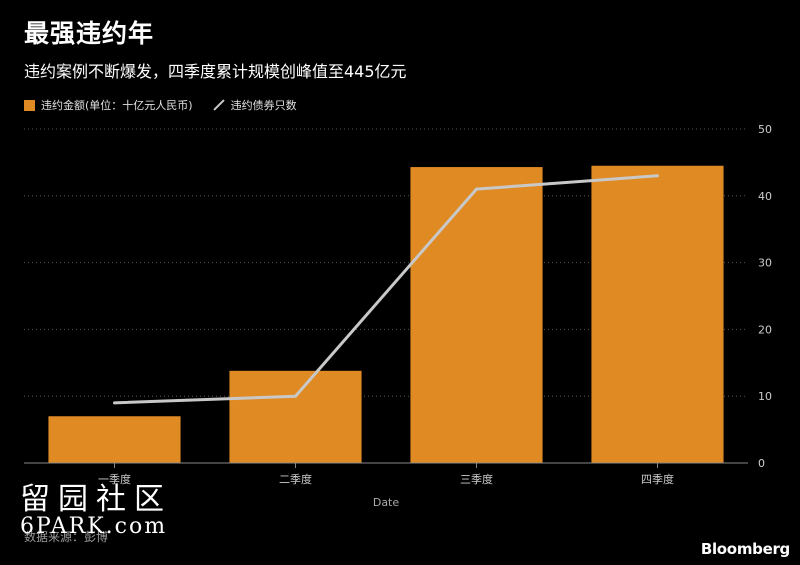 The height and width of the screenshot is (565, 800). I want to click on bar-legend-swatch, so click(29, 105).